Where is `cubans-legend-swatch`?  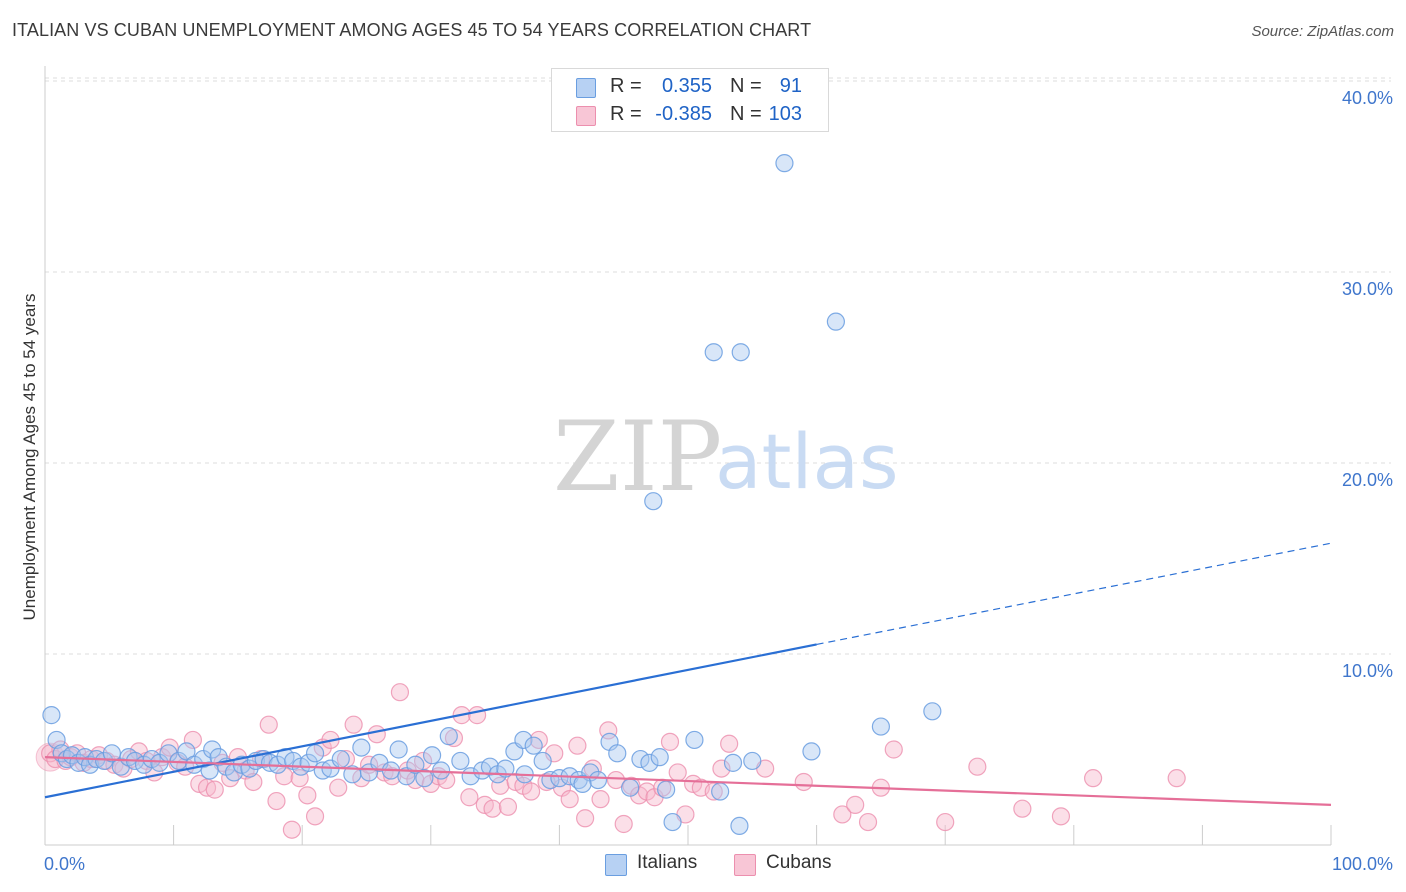 cubans-legend-swatch is located at coordinates (745, 865).